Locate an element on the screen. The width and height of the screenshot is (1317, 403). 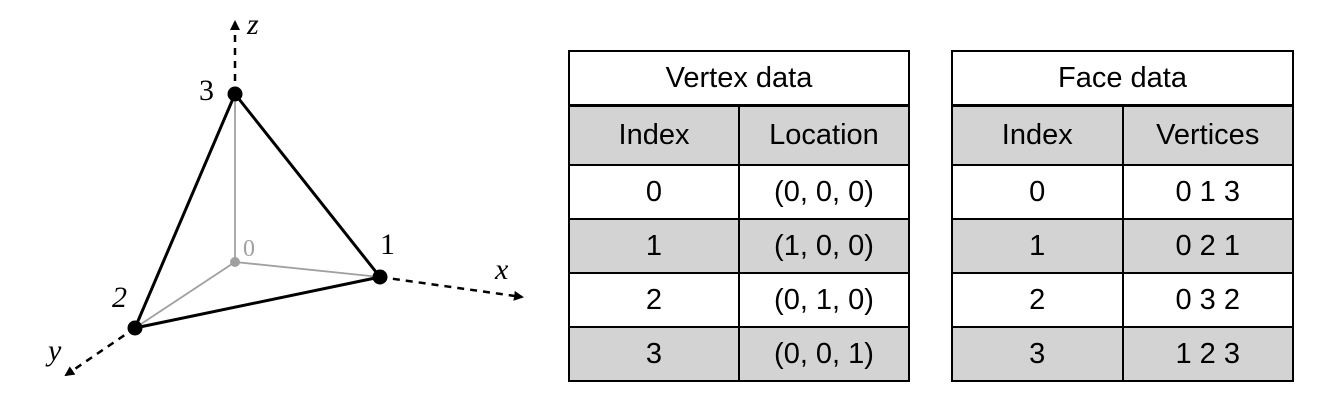
vertex-index-cell: 1 is located at coordinates (654, 245).